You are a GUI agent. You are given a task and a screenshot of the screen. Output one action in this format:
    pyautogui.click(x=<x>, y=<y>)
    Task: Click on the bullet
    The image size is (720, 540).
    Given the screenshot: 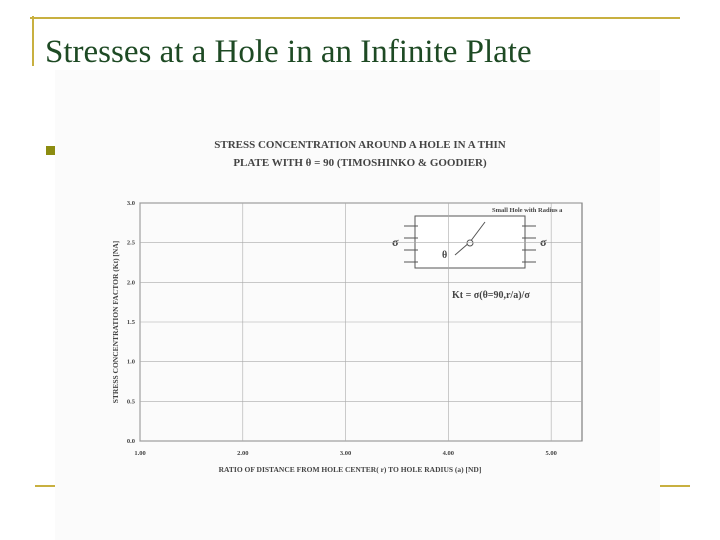 What is the action you would take?
    pyautogui.click(x=50, y=150)
    